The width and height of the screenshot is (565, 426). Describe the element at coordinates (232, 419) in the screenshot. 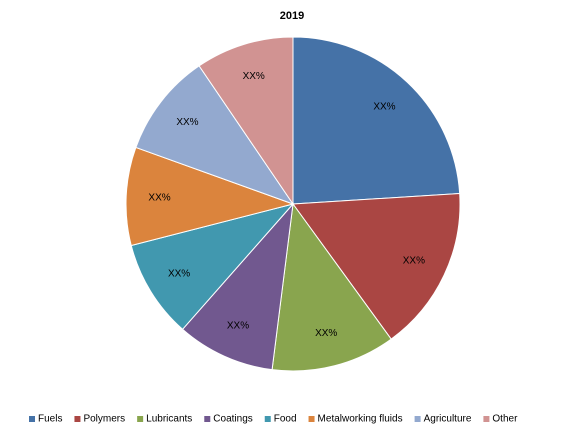

I see `legend-label: Coatings` at that location.